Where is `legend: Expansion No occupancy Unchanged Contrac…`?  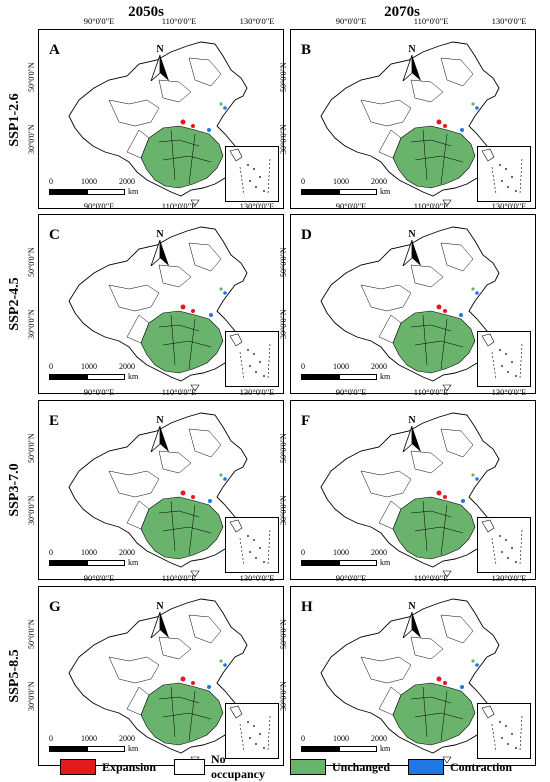 legend: Expansion No occupancy Unchanged Contrac… is located at coordinates (295, 767).